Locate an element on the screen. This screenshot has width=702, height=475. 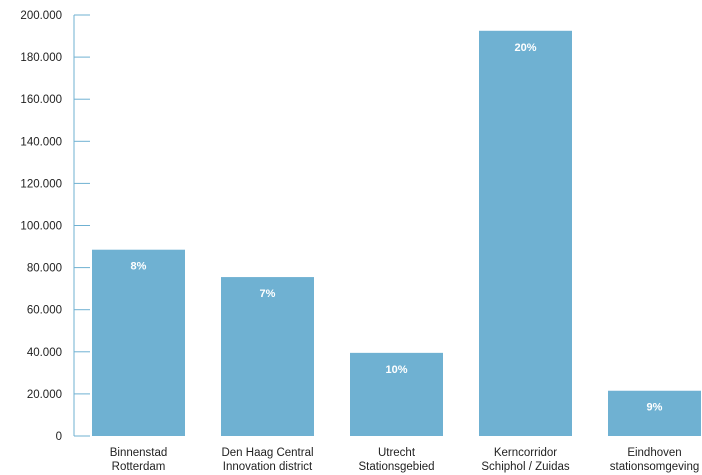
y-tick-label: 120.000 is located at coordinates (41, 184).